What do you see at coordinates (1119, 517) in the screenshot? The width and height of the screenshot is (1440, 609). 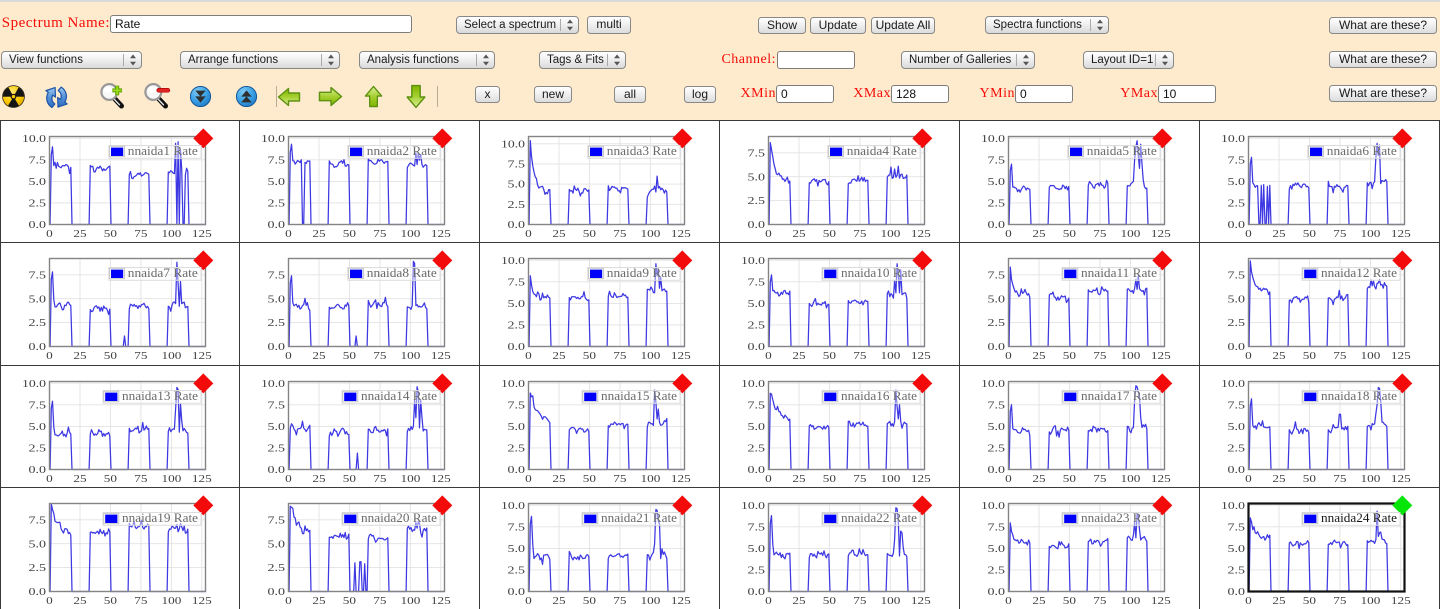 I see `svg-text: nnaida23 Rate` at bounding box center [1119, 517].